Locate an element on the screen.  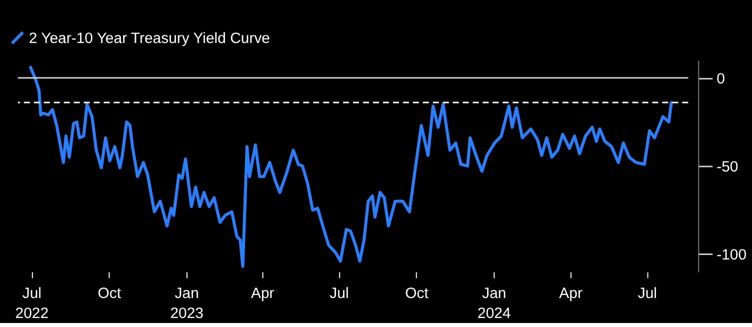
x-tick-label: Jan 2024 is located at coordinates (494, 303).